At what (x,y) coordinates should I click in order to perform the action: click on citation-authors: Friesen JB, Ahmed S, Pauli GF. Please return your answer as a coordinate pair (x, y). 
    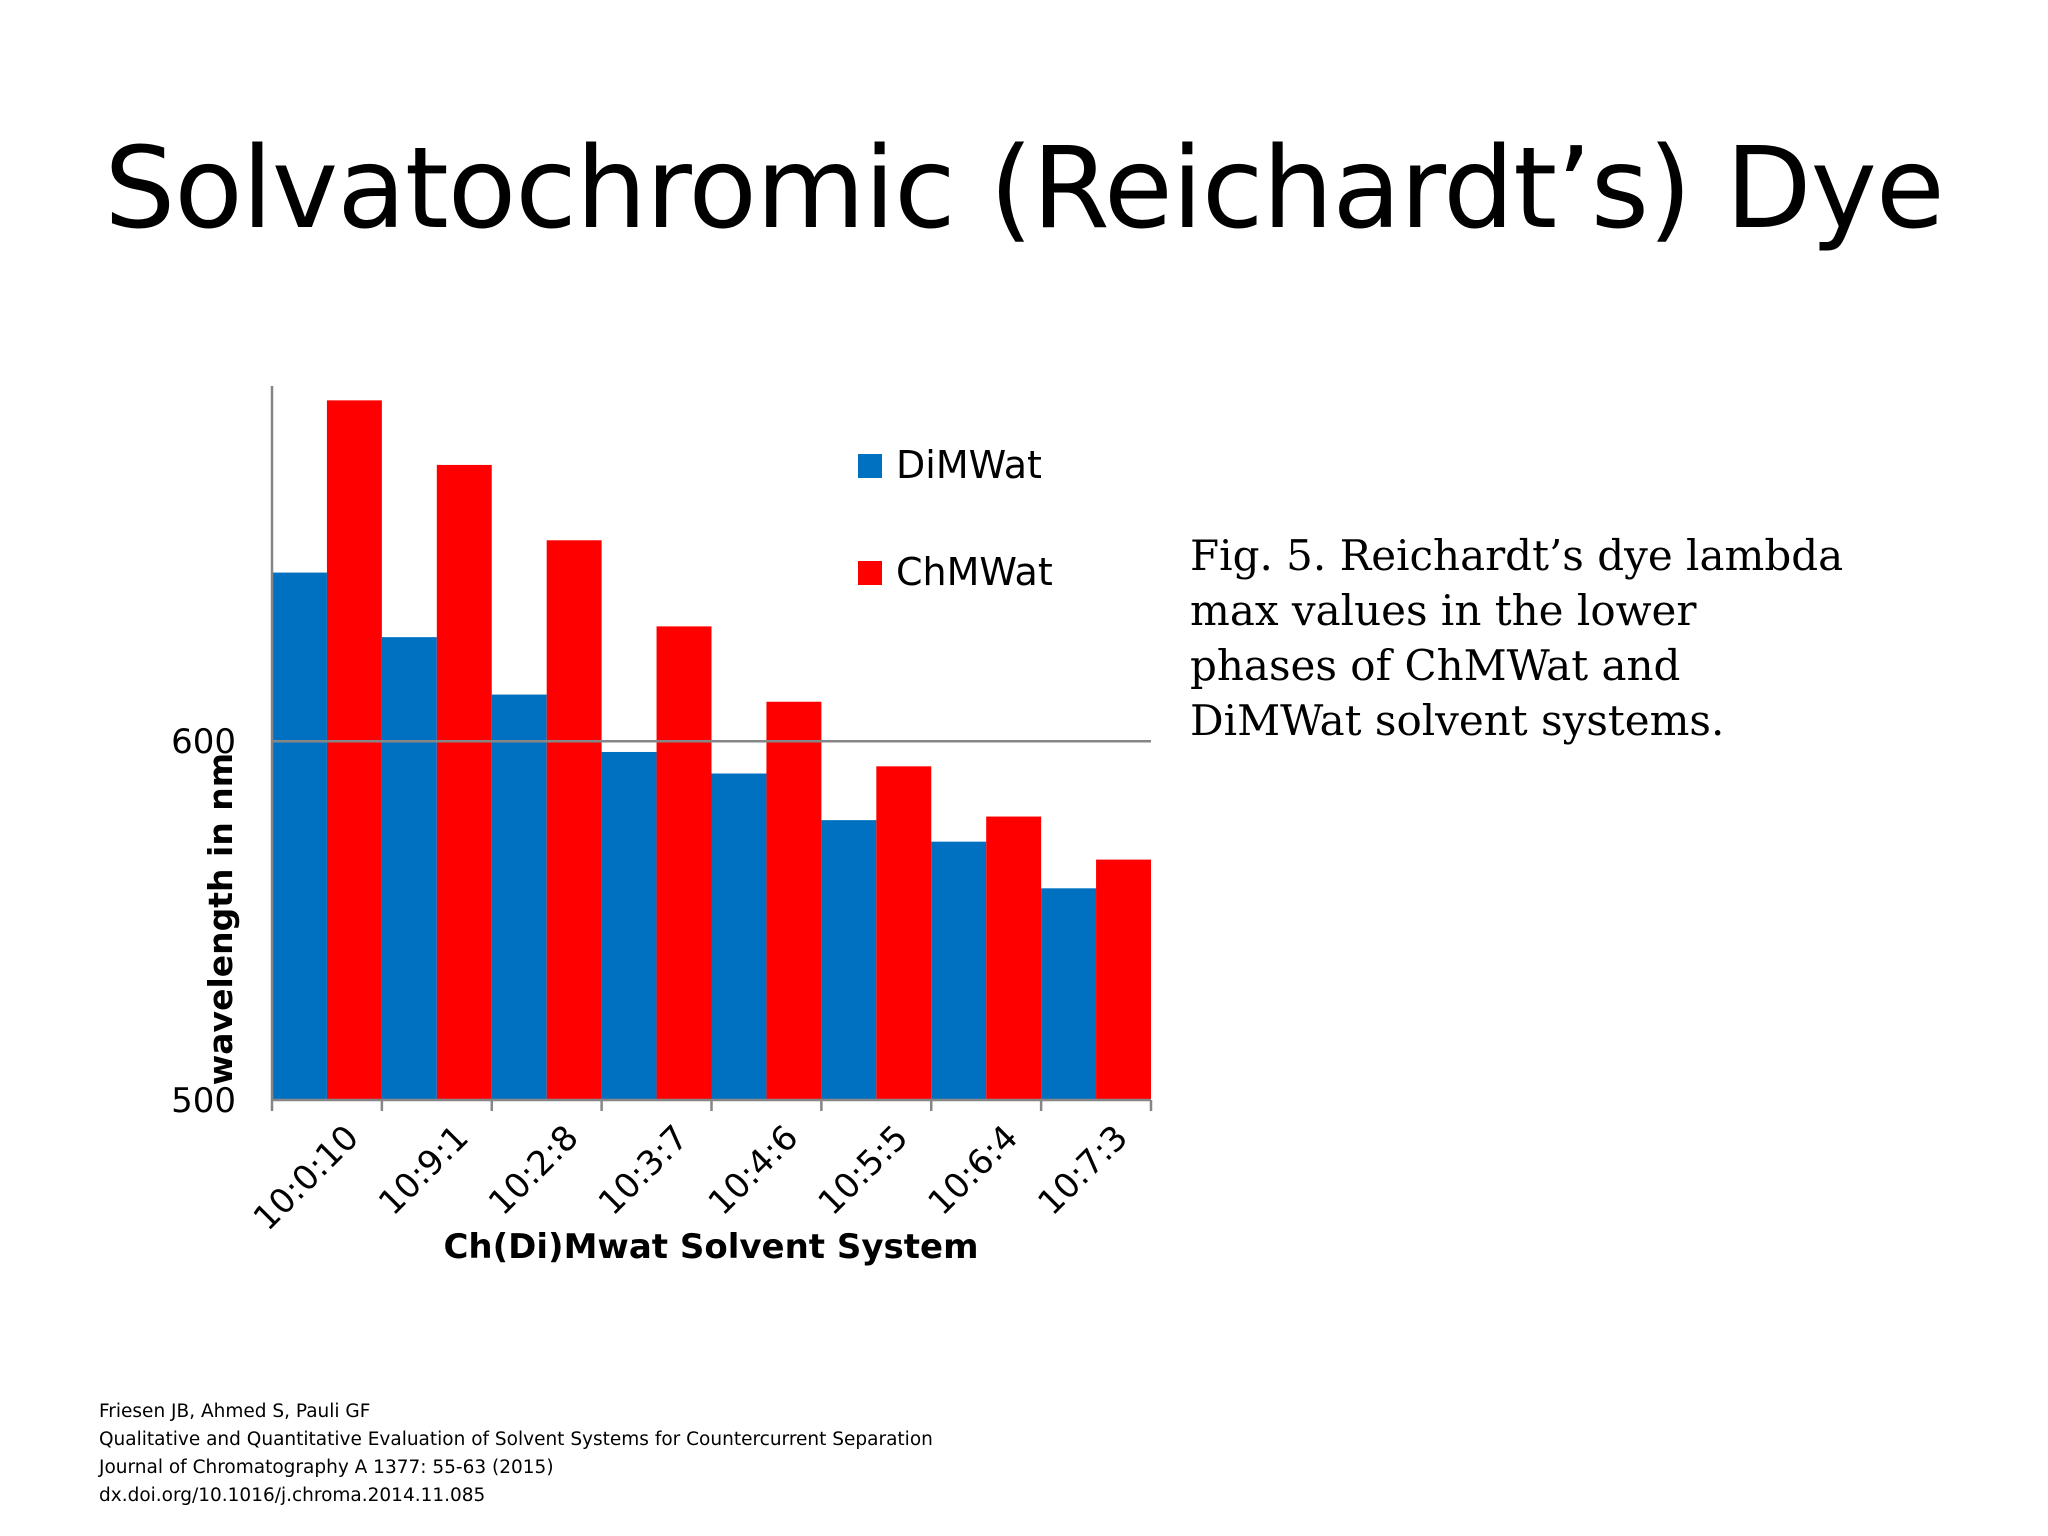
    Looking at the image, I should click on (235, 1411).